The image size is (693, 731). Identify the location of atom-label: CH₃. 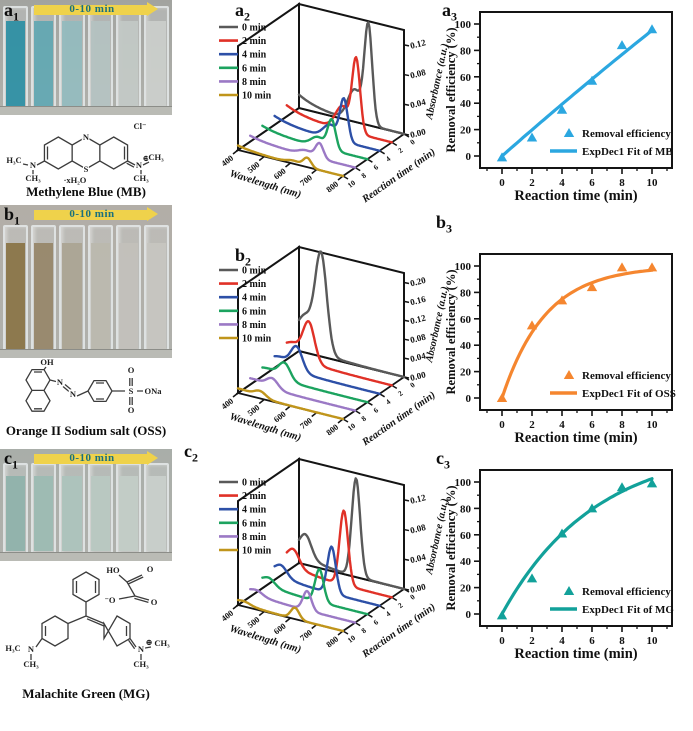
(156, 157).